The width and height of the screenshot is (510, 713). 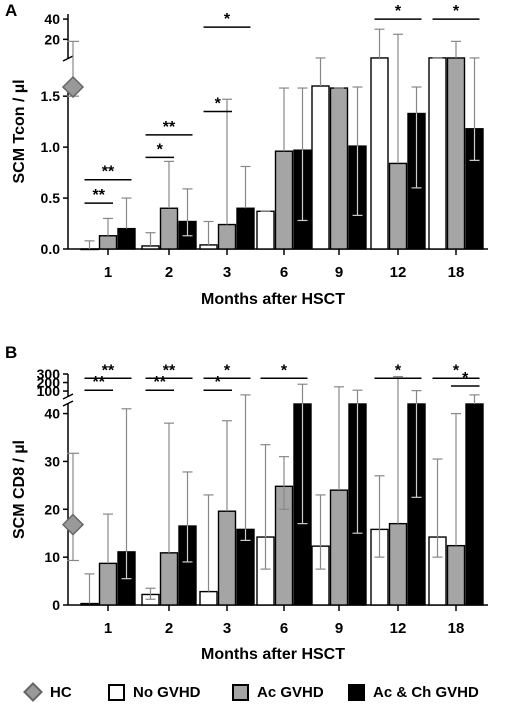 What do you see at coordinates (474, 504) in the screenshot?
I see `bar-ac-ch-gvhd-m18` at bounding box center [474, 504].